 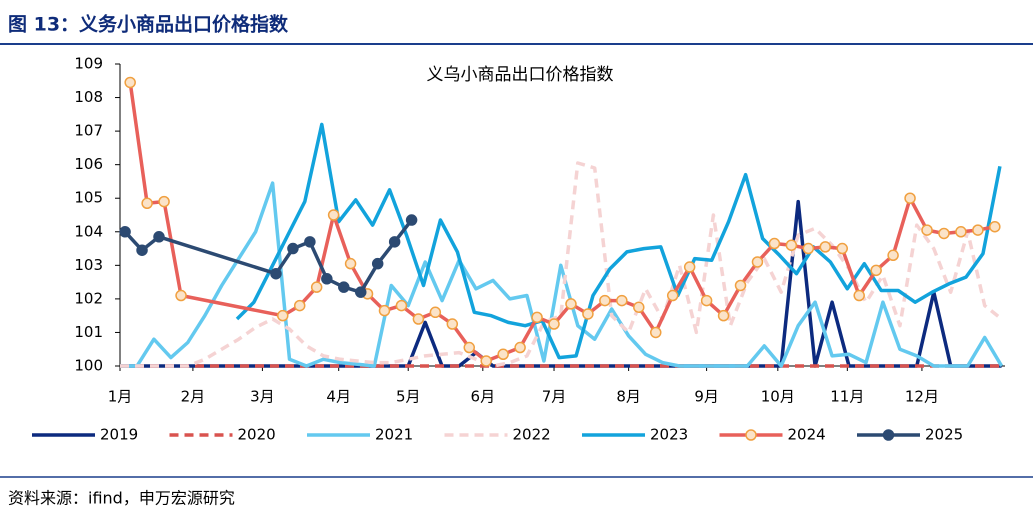 I want to click on legend-label: 2025, so click(x=944, y=435).